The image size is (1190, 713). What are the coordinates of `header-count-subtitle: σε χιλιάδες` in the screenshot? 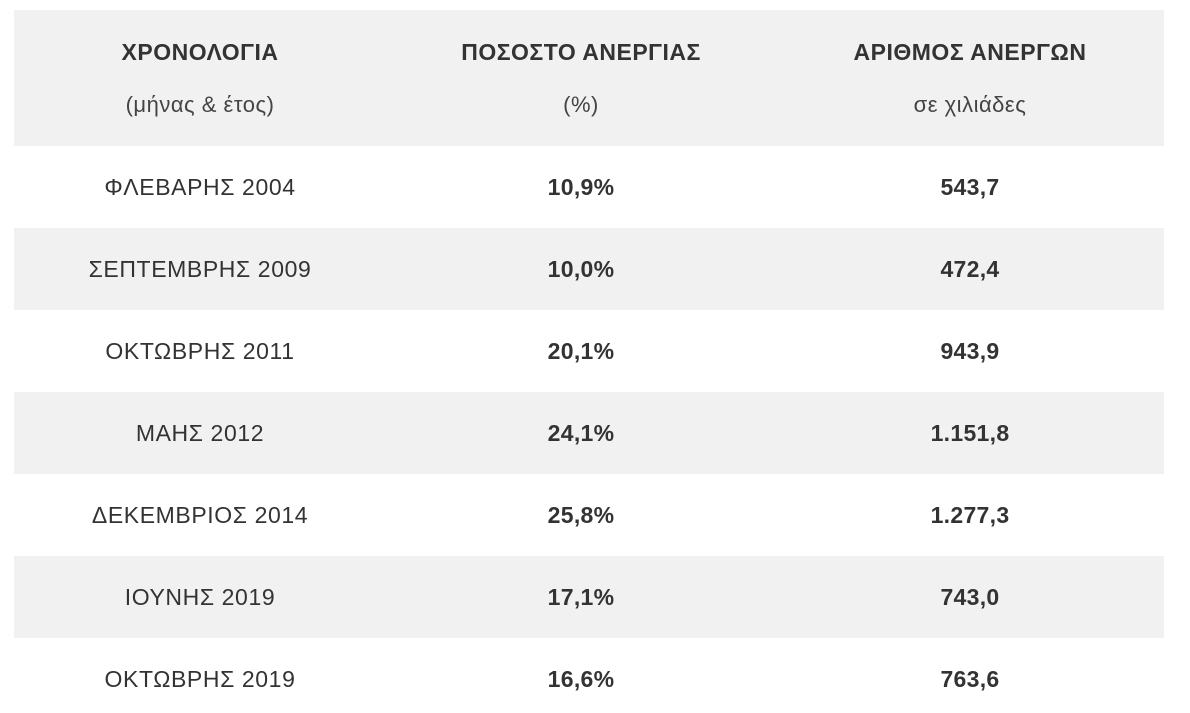 It's located at (970, 104).